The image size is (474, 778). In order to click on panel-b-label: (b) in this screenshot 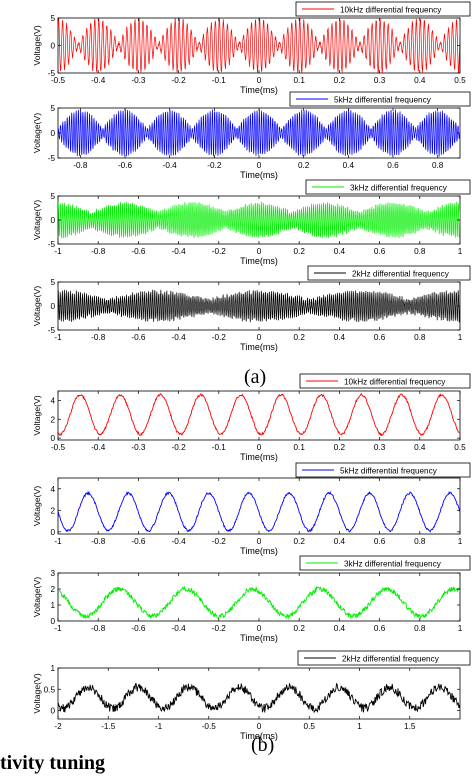, I will do `click(263, 745)`.